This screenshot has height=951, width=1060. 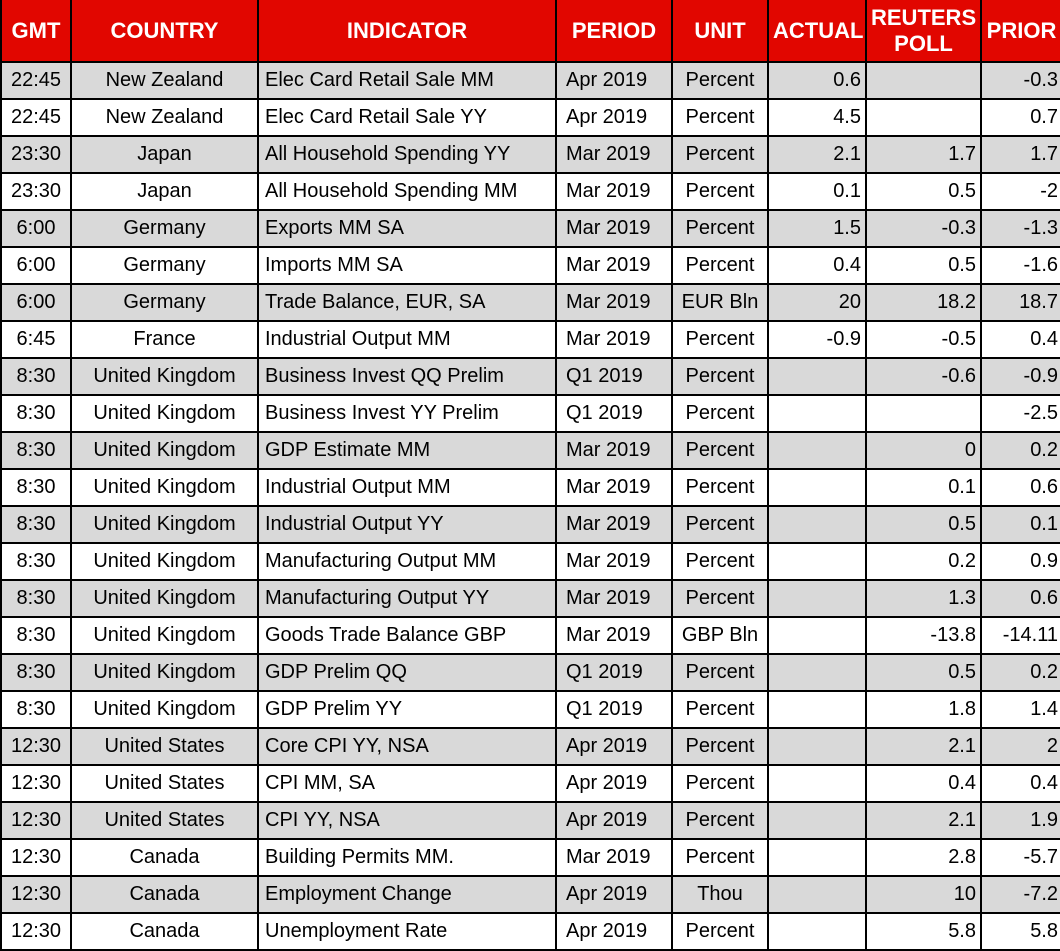 What do you see at coordinates (407, 154) in the screenshot?
I see `cell-indicator: All Household Spending YY` at bounding box center [407, 154].